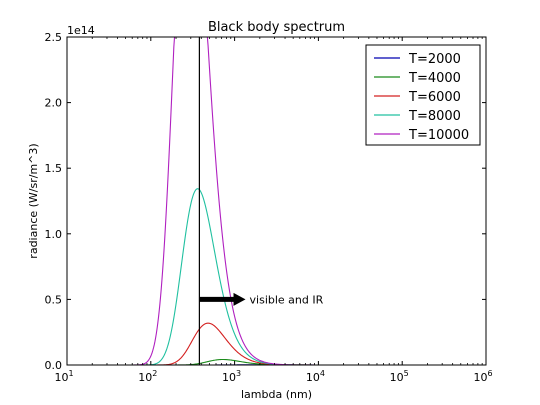  What do you see at coordinates (54, 234) in the screenshot?
I see `y-tick-label: 1.0` at bounding box center [54, 234].